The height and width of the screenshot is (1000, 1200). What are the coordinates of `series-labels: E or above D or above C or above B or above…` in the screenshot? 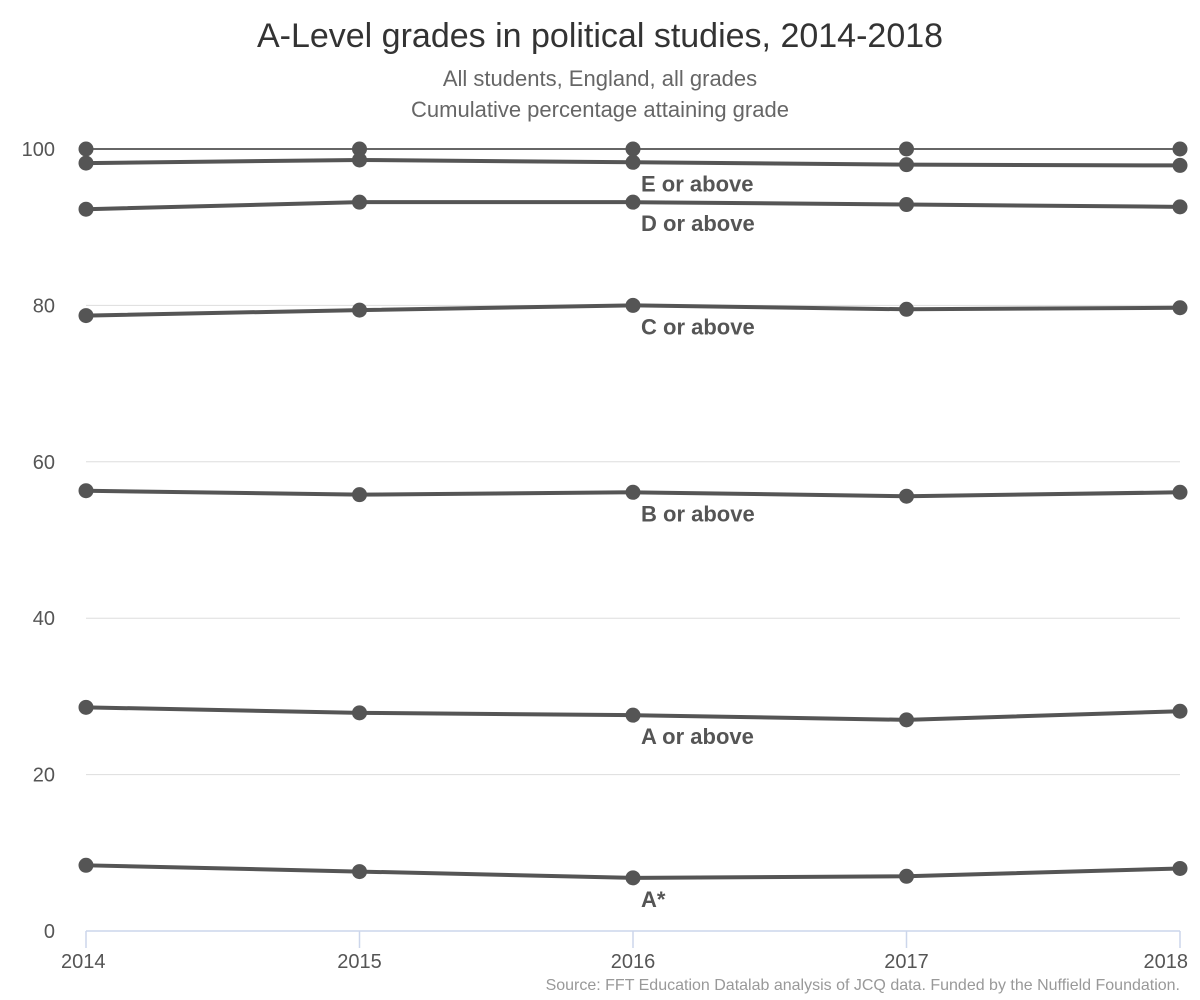 It's located at (698, 541).